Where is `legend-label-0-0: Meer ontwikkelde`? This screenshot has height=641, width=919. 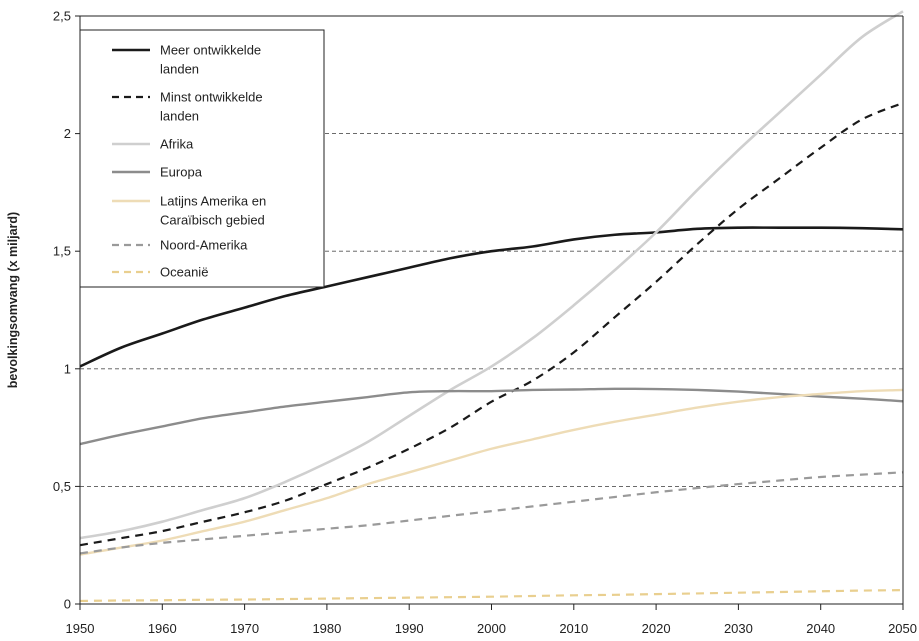 legend-label-0-0: Meer ontwikkelde is located at coordinates (210, 50).